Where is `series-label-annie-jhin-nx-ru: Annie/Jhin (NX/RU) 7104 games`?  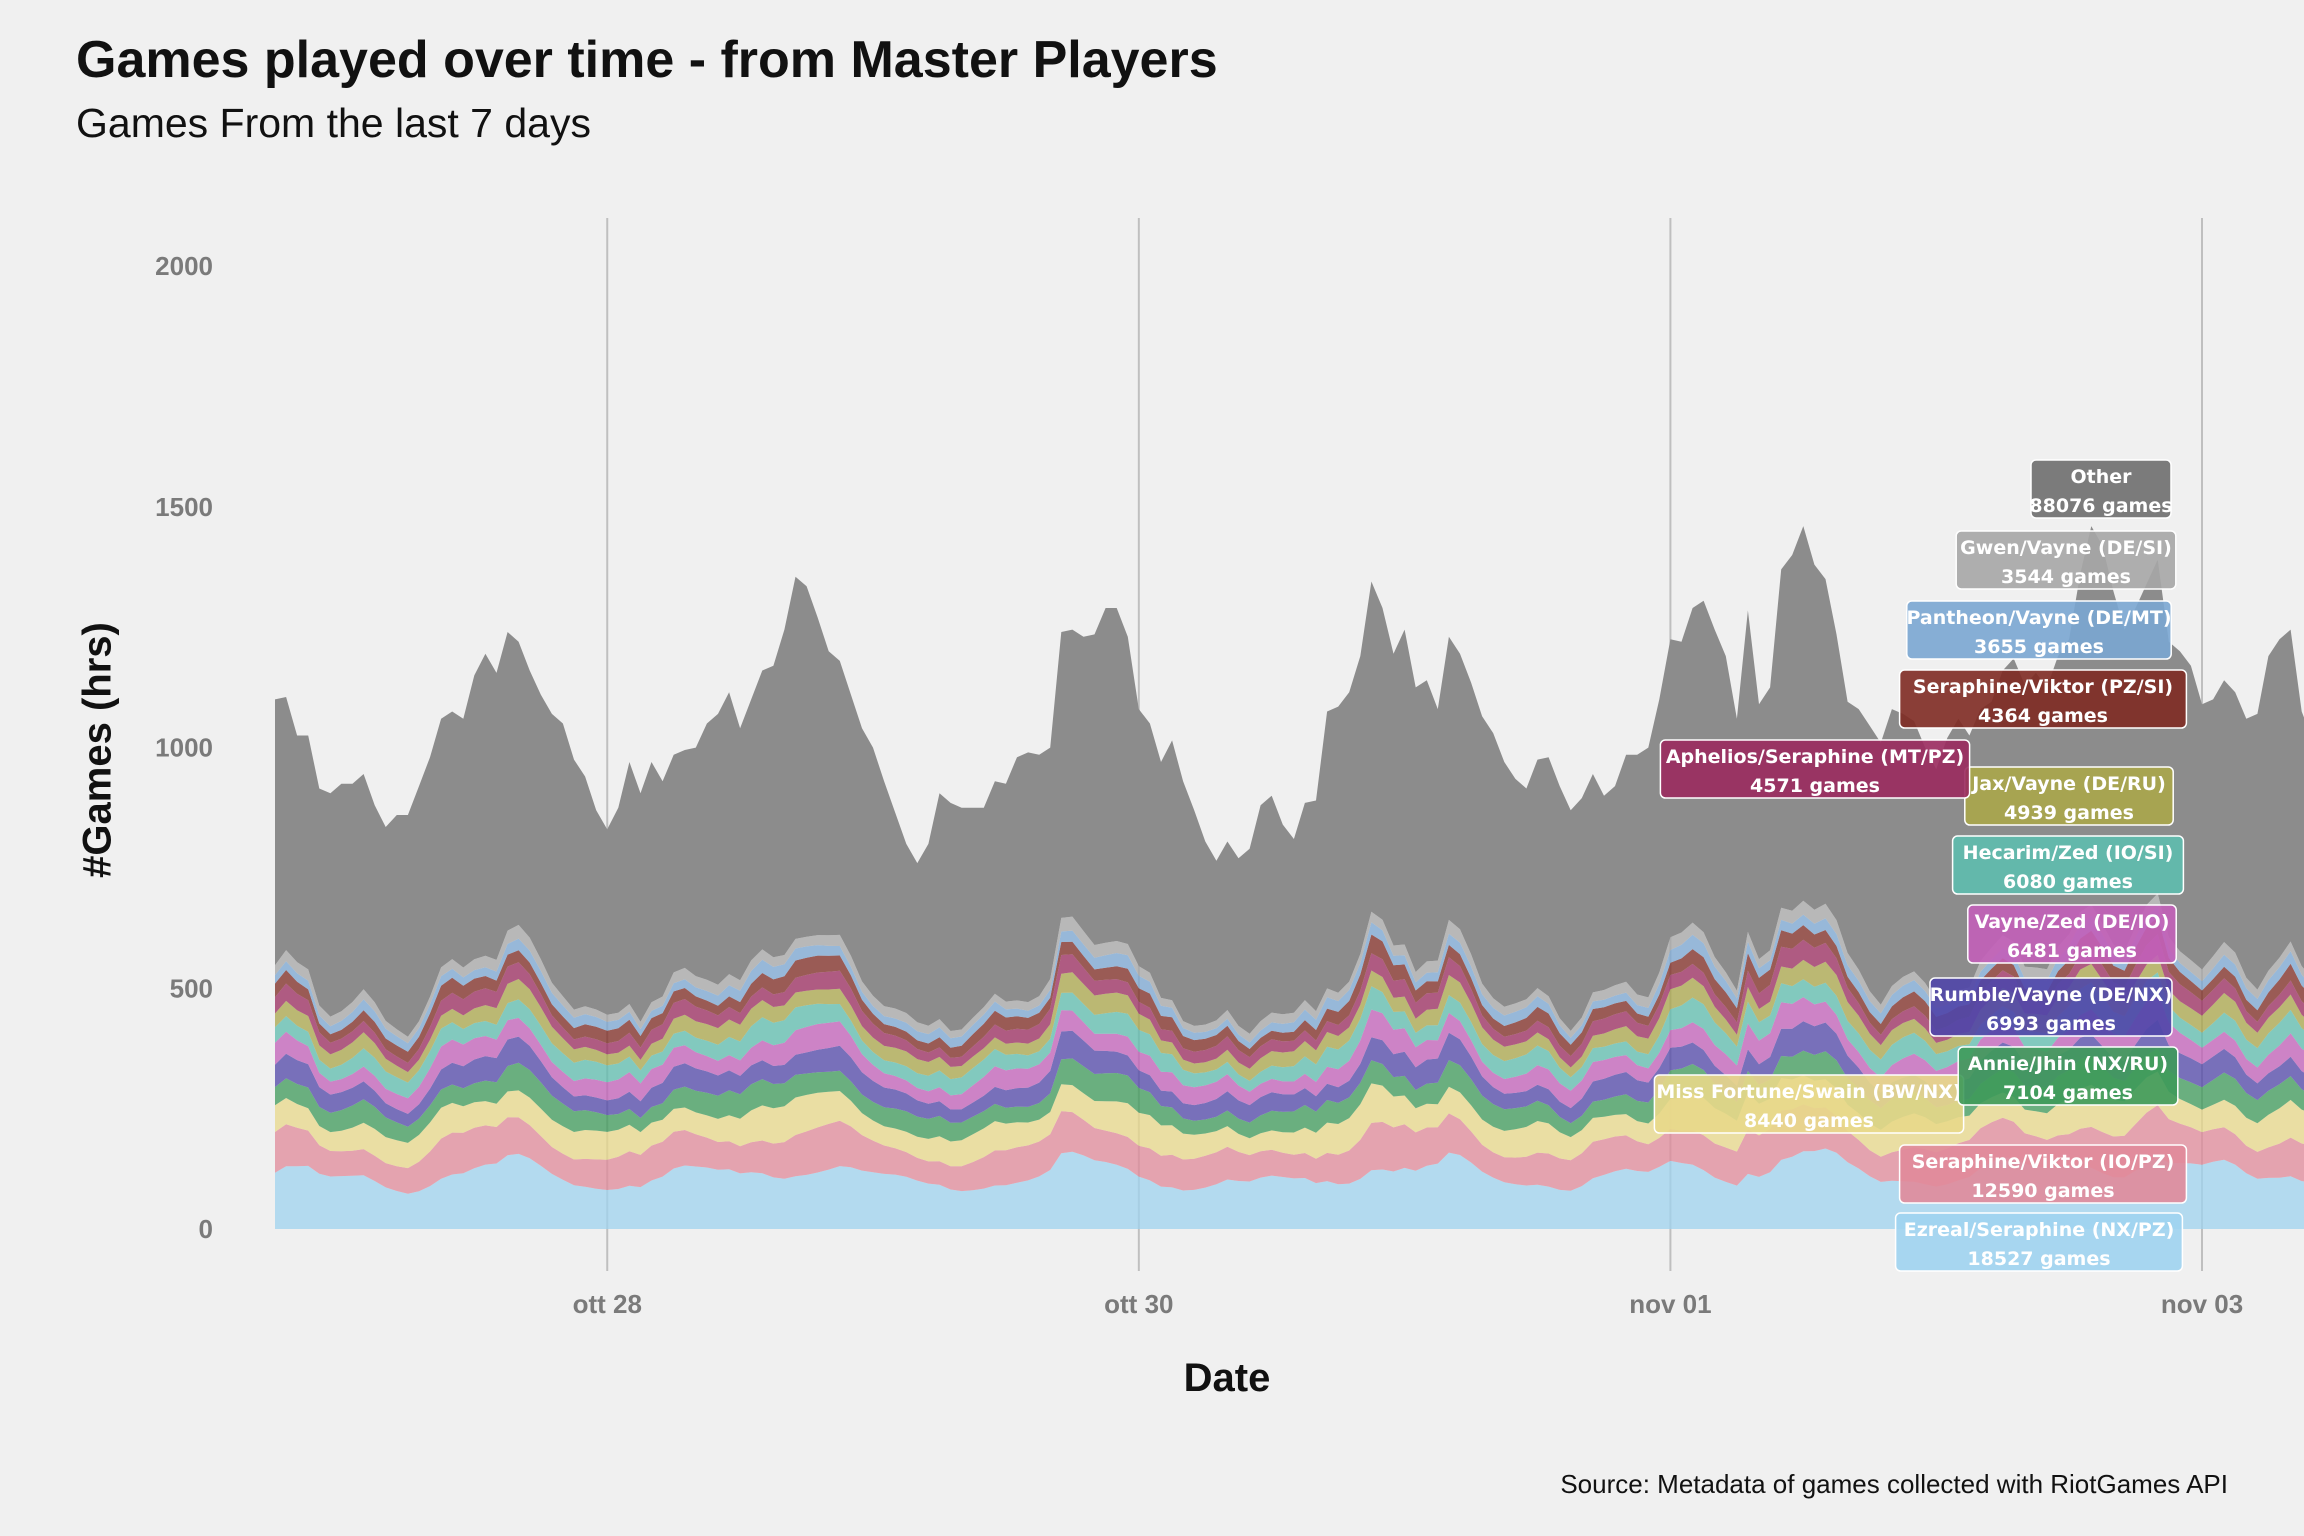
series-label-annie-jhin-nx-ru: Annie/Jhin (NX/RU) 7104 games is located at coordinates (2068, 1076).